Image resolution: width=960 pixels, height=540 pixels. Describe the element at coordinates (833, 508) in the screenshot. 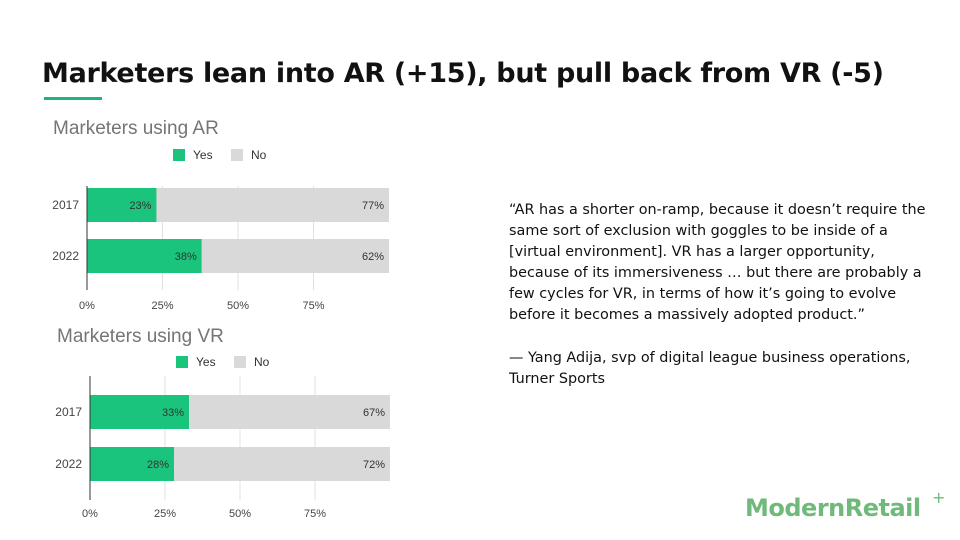

I see `modern-retail-logo: ModernRetail` at that location.